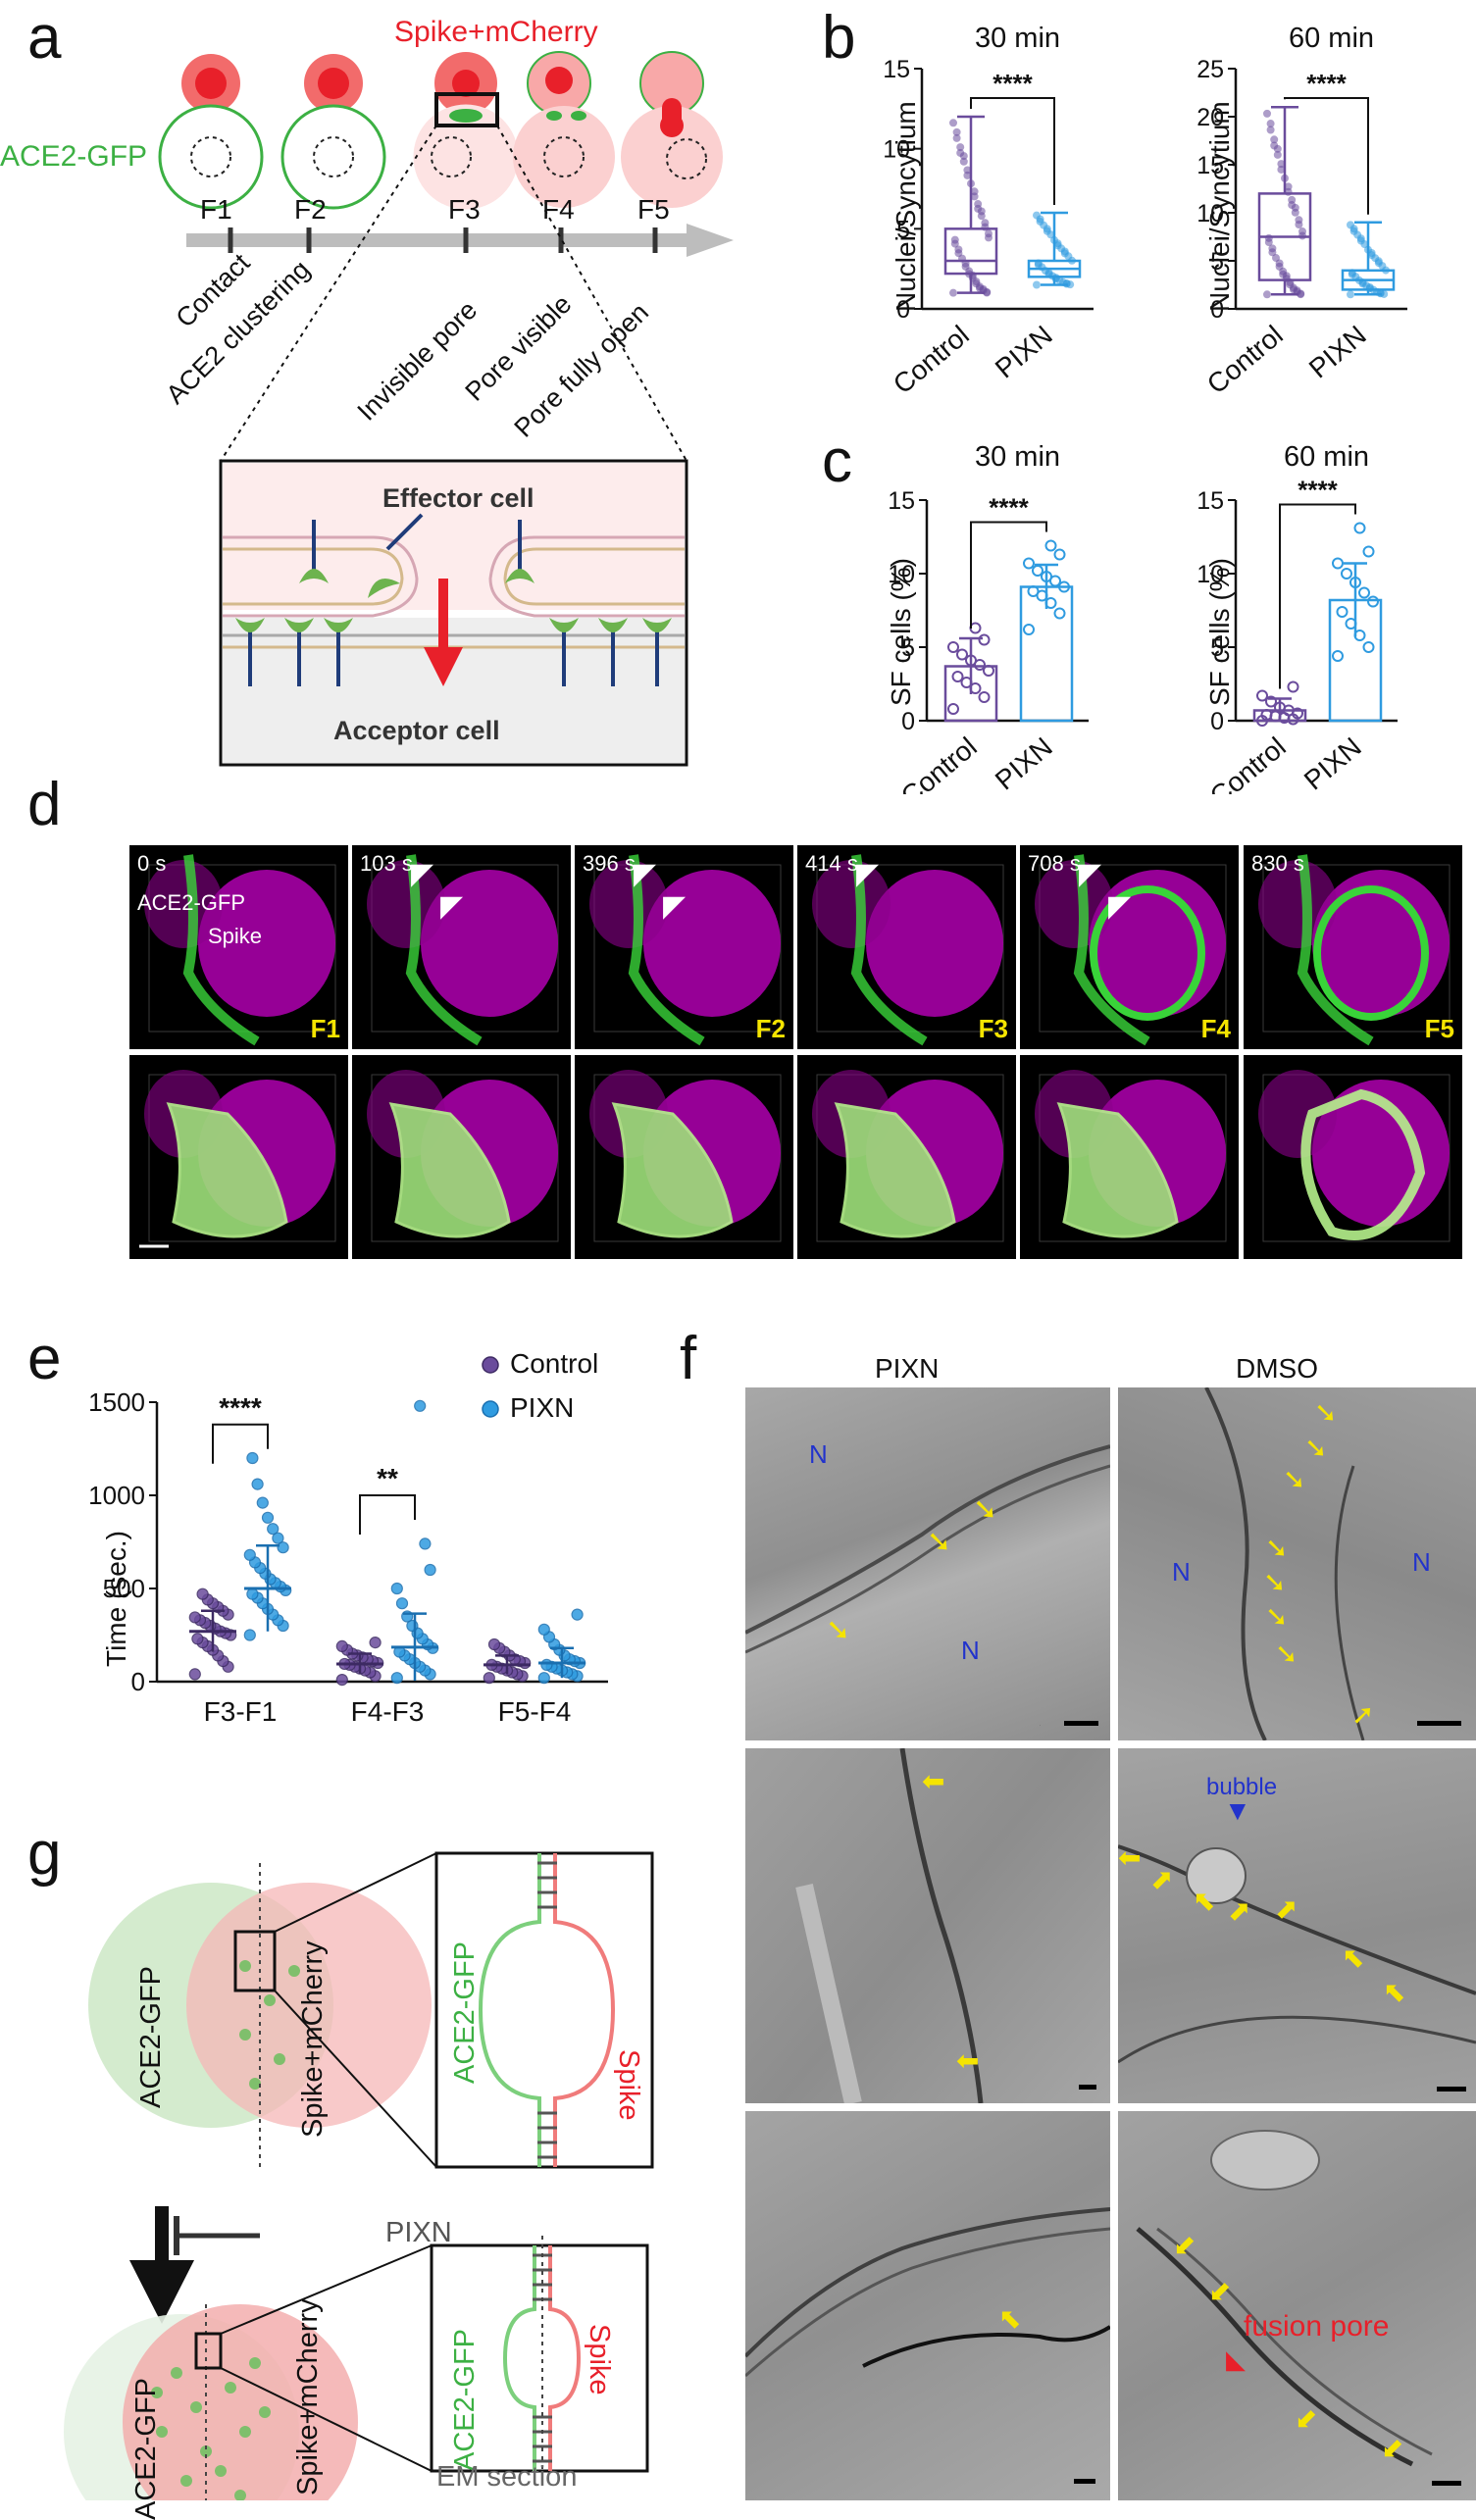  What do you see at coordinates (770, 1028) in the screenshot?
I see `stage-tag: F2` at bounding box center [770, 1028].